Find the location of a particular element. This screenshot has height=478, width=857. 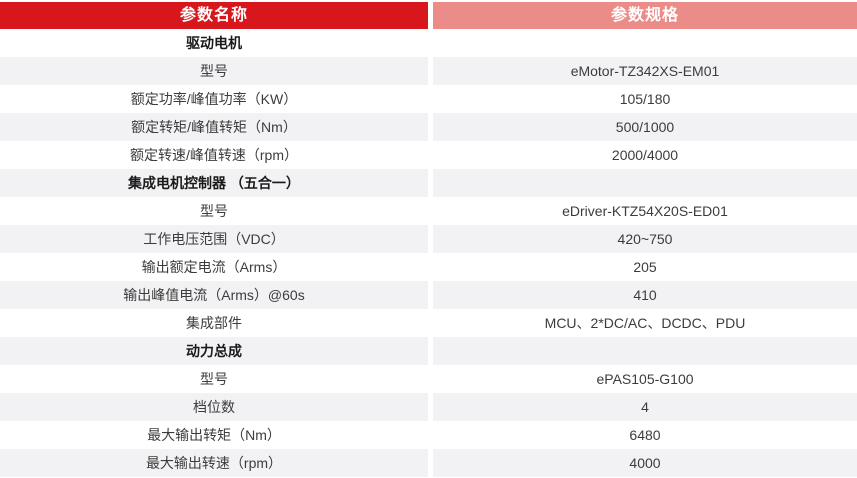

param-name-cell: 动力总成 is located at coordinates (214, 351).